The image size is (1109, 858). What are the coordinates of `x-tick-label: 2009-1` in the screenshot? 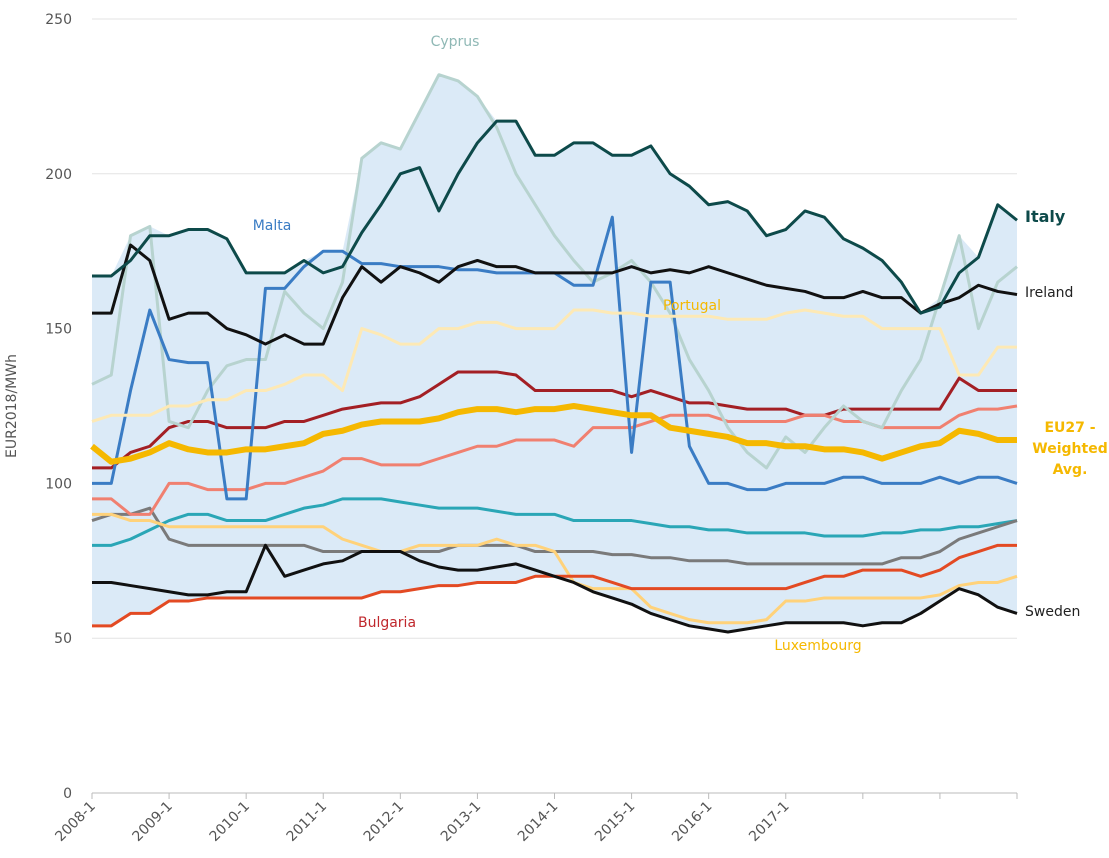 It's located at (153, 822).